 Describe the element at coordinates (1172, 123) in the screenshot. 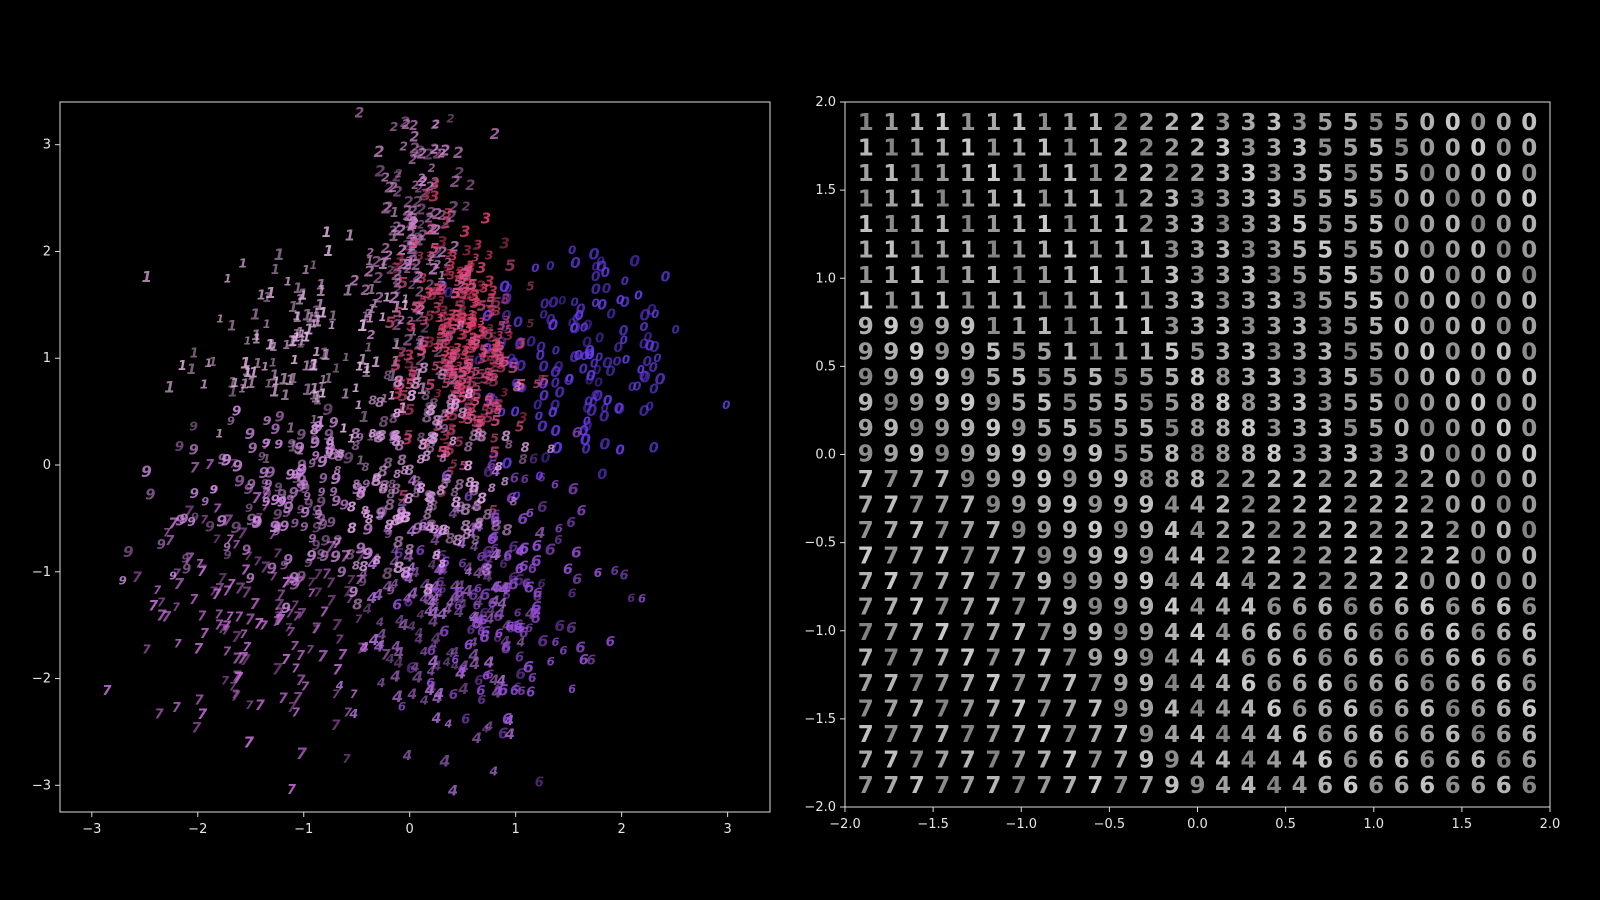

I see `grid-digit-cell: 2` at that location.